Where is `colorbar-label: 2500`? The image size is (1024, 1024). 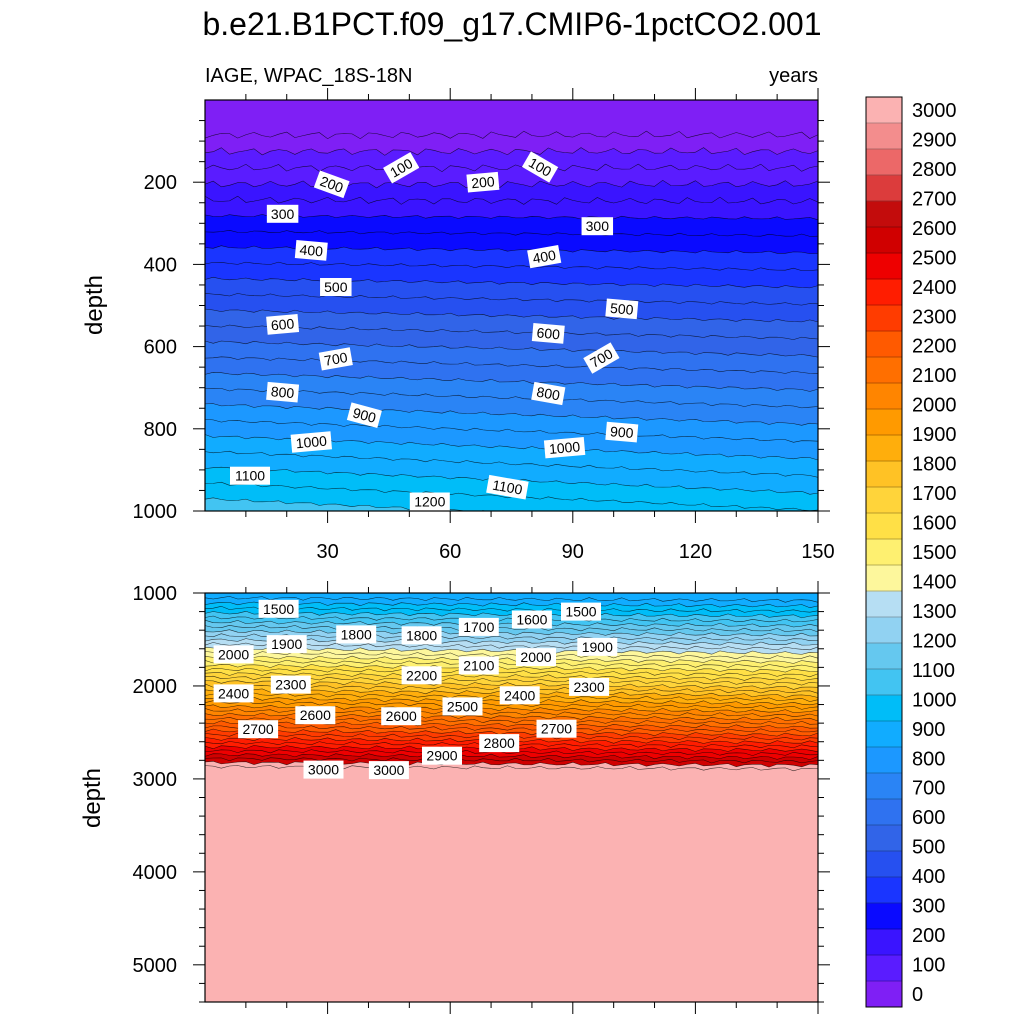 colorbar-label: 2500 is located at coordinates (934, 258).